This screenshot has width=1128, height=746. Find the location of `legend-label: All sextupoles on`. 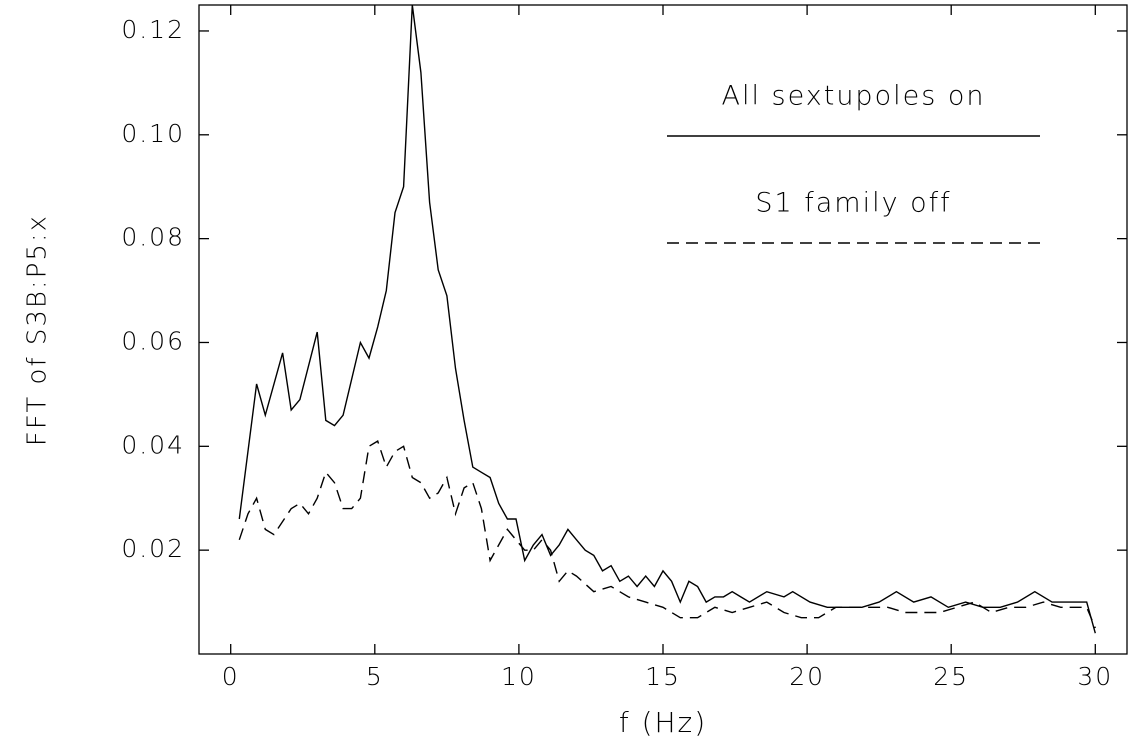

legend-label: All sextupoles on is located at coordinates (854, 96).